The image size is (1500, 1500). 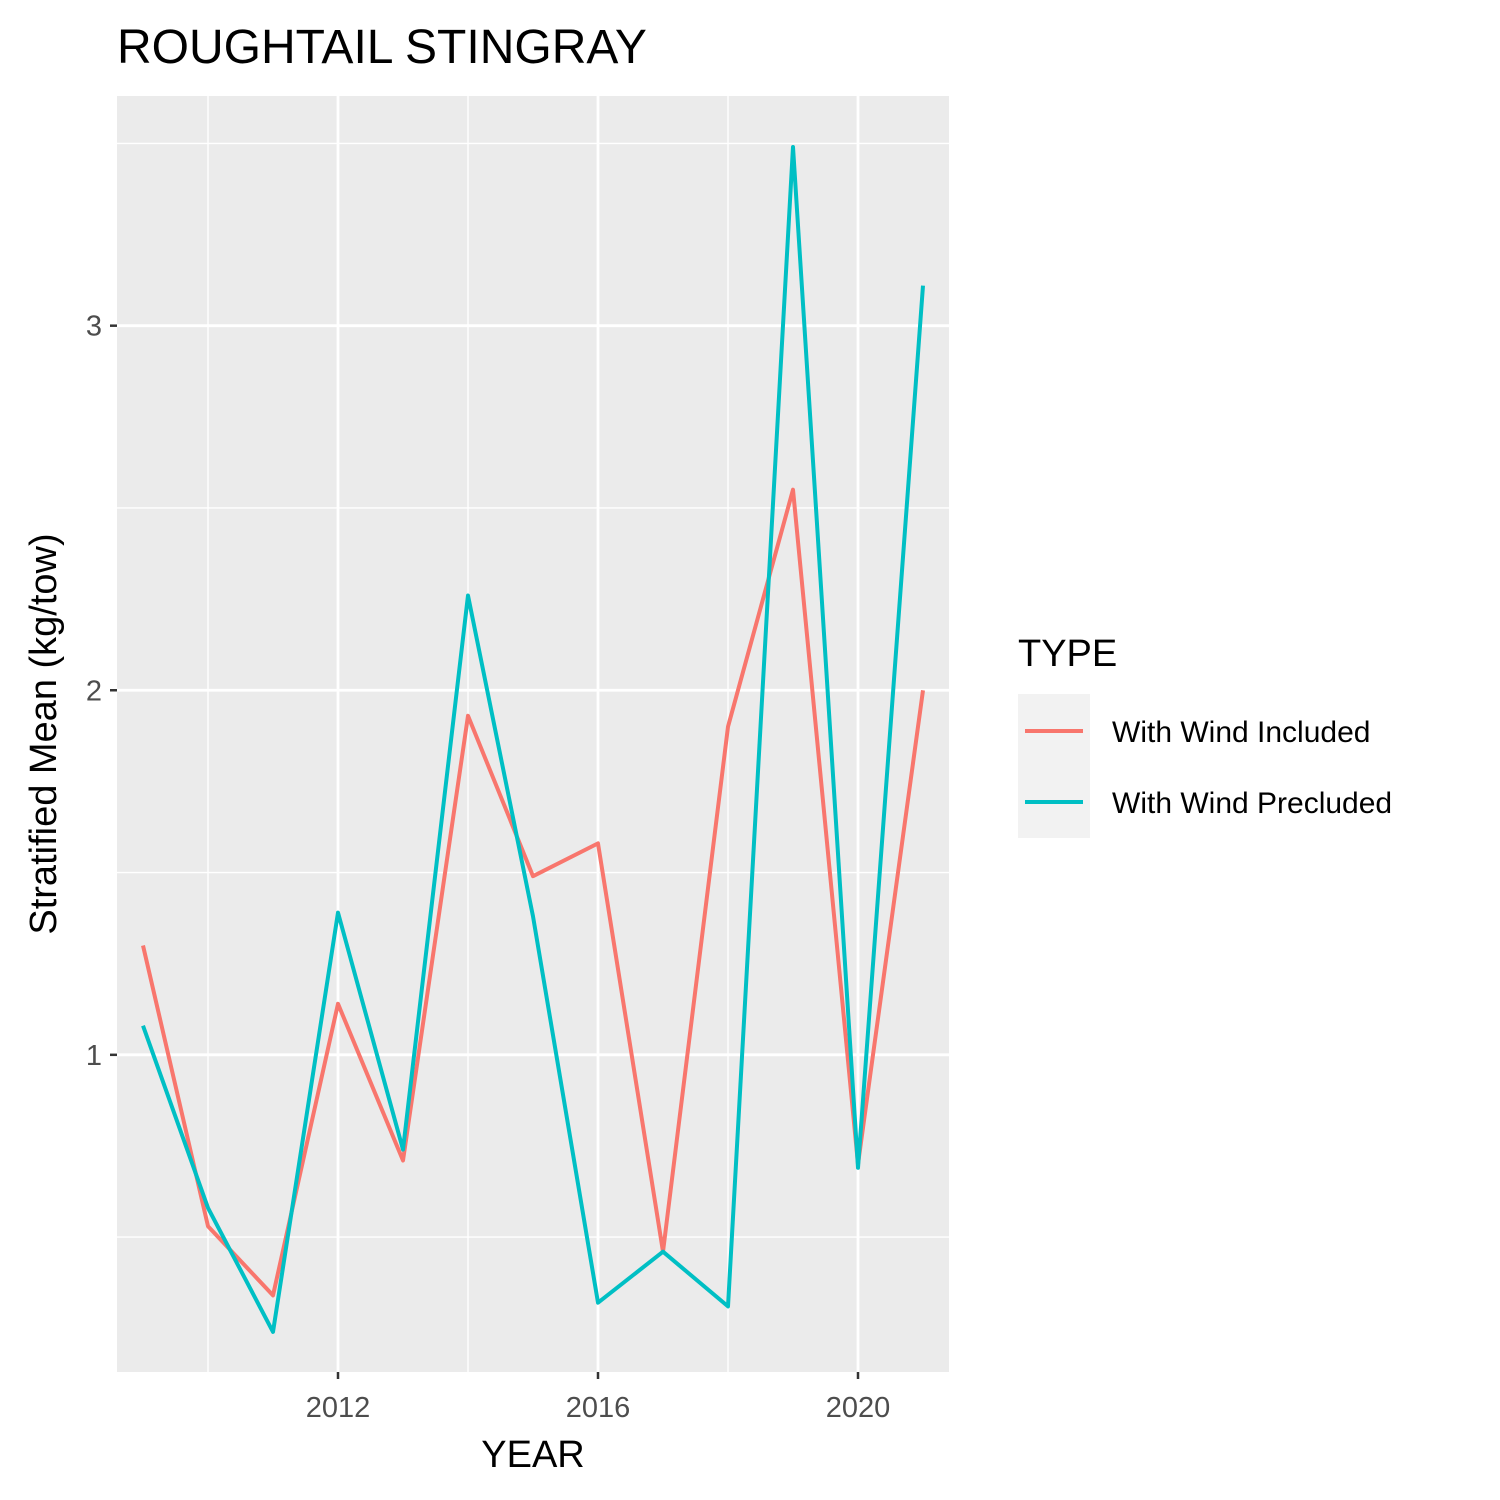 I want to click on x-tick-label: 2012, so click(x=338, y=1408).